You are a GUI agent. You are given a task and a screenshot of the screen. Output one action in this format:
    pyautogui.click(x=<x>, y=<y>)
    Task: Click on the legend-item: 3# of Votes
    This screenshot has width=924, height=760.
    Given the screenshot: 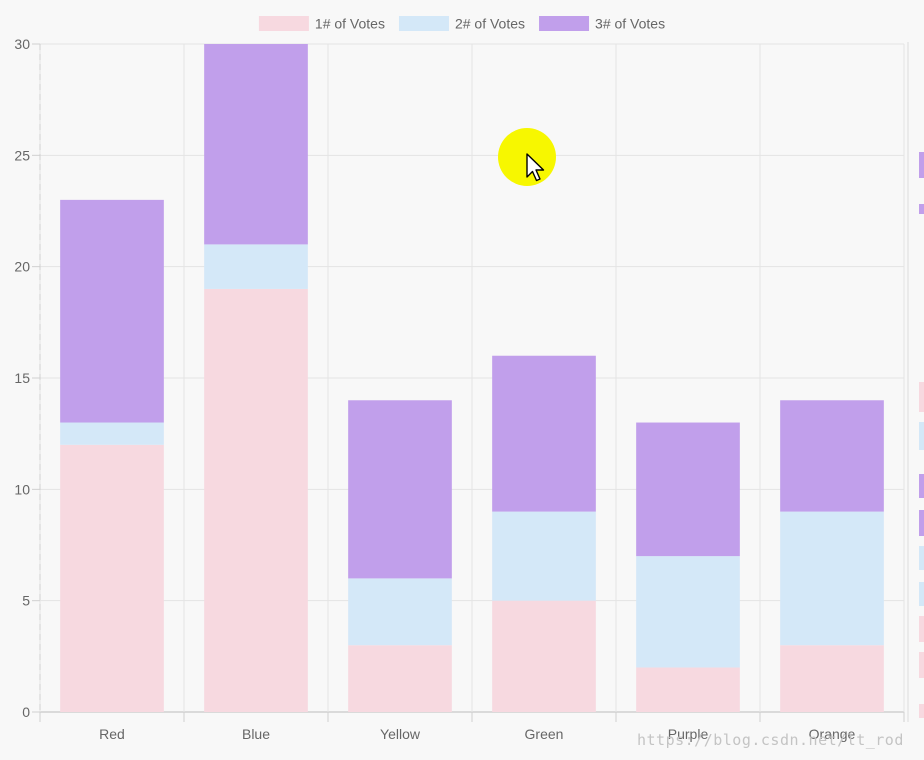 What is the action you would take?
    pyautogui.click(x=602, y=24)
    